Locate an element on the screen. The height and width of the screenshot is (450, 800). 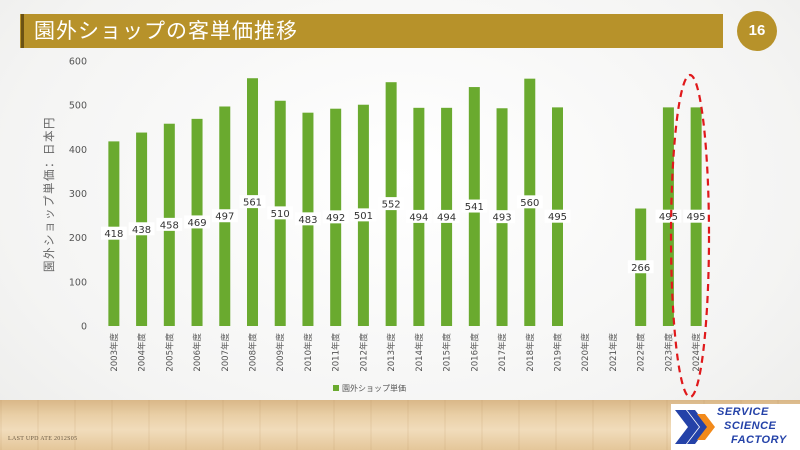
data-label: 510 is located at coordinates (280, 214).